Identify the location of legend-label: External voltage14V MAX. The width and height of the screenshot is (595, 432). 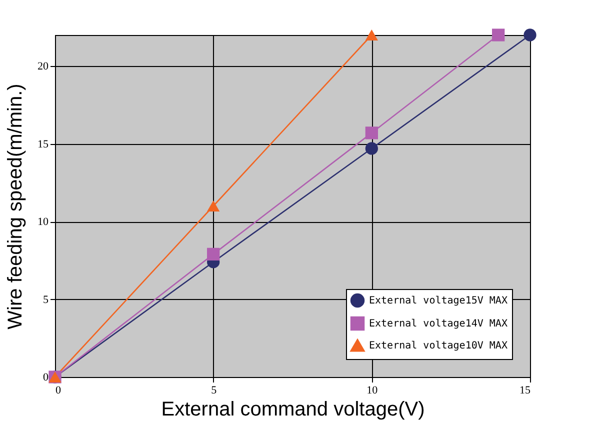
(438, 324).